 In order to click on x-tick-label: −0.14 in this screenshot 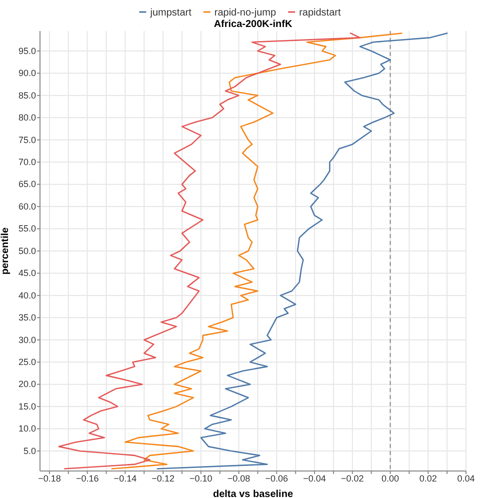, I will do `click(125, 478)`.